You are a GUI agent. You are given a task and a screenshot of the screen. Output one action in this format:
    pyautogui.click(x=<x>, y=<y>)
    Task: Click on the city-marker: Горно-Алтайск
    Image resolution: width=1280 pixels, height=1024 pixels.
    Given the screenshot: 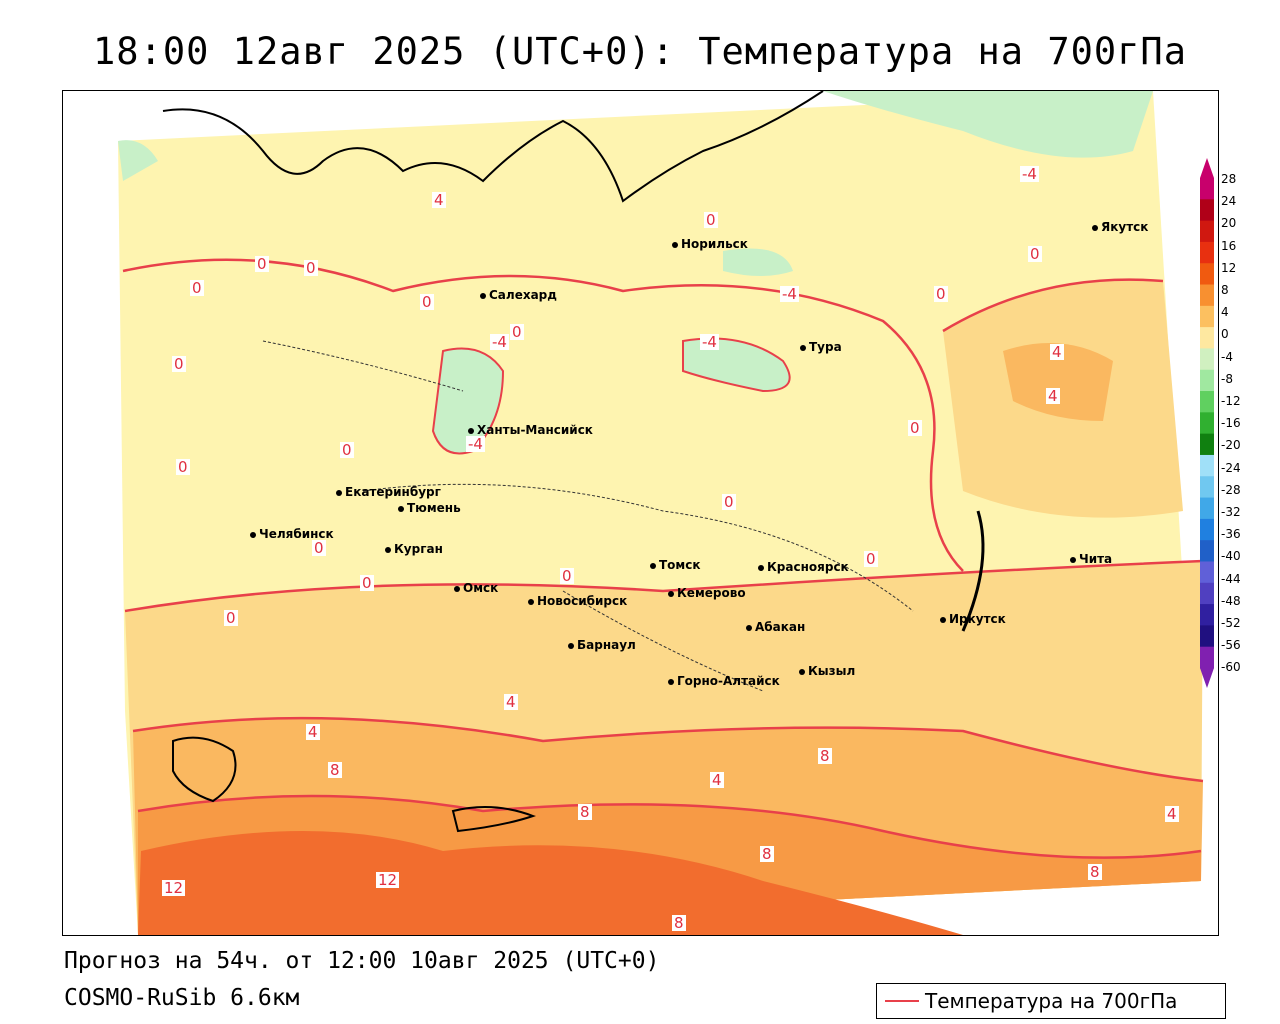 What is the action you would take?
    pyautogui.click(x=724, y=681)
    